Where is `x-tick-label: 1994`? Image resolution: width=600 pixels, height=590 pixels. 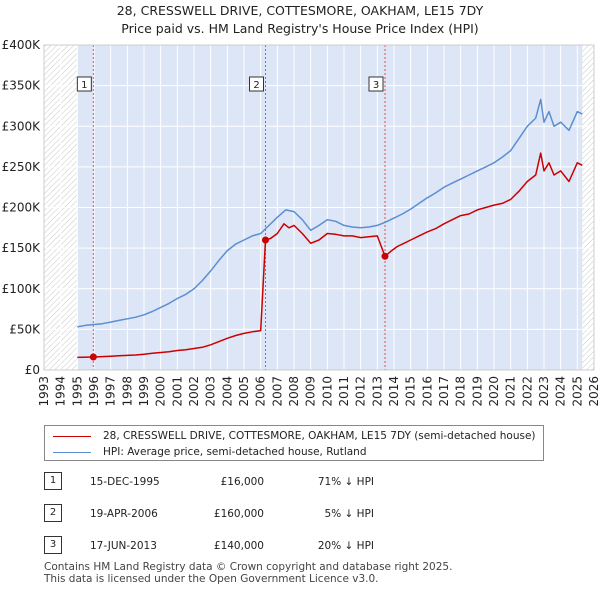 x-tick-label: 1994 is located at coordinates (61, 391).